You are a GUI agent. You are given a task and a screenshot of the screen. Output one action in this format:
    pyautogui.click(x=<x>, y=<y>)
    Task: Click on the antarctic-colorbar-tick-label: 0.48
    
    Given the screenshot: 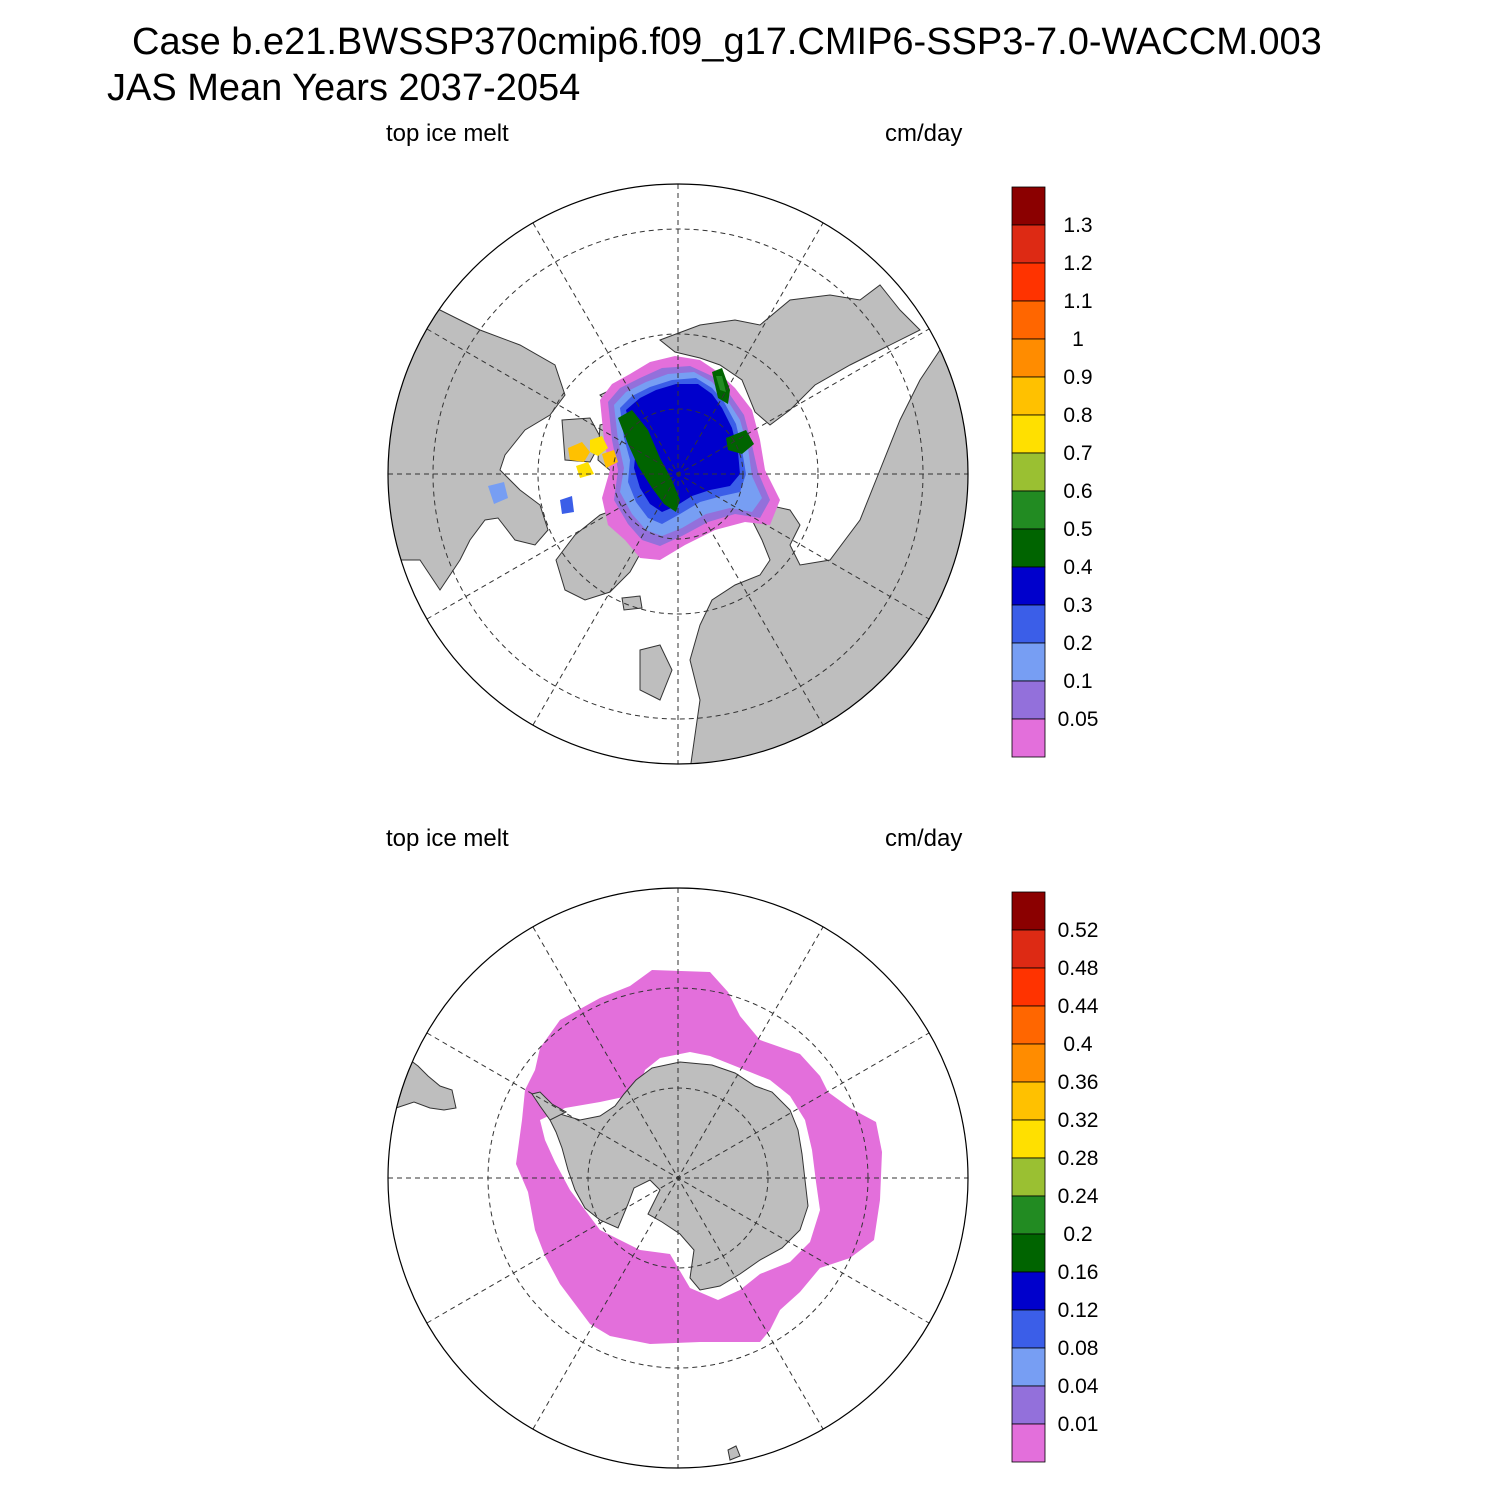 What is the action you would take?
    pyautogui.click(x=1078, y=968)
    